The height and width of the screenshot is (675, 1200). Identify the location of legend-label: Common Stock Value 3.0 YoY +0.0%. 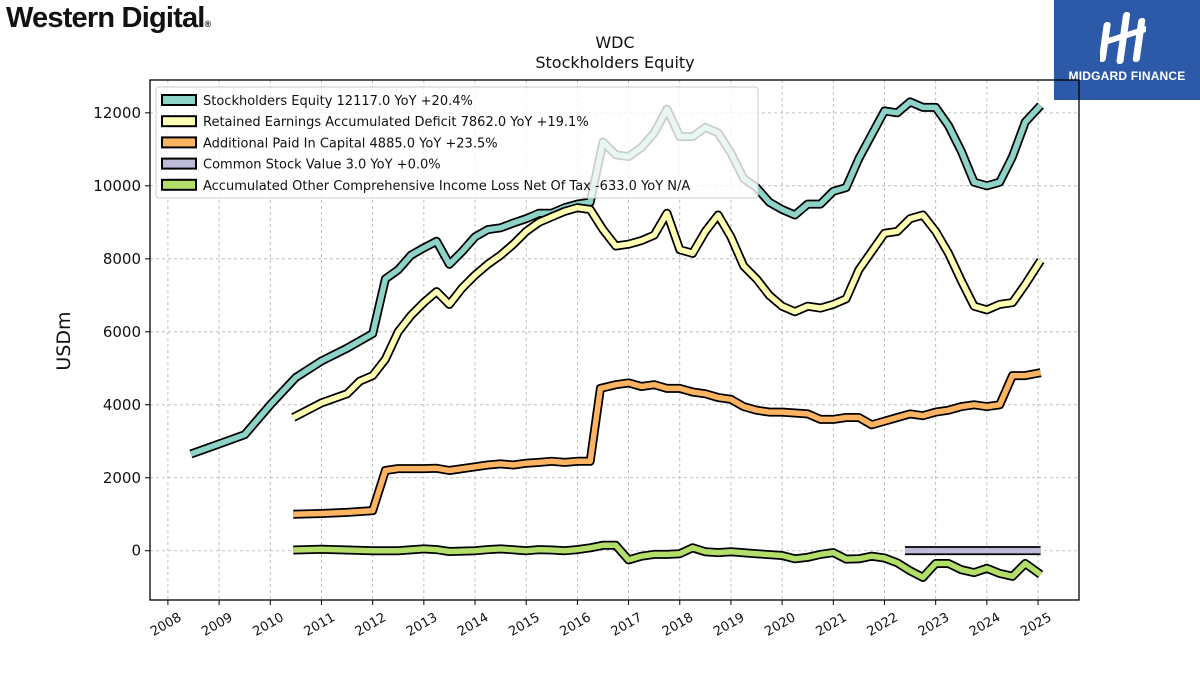
(322, 165).